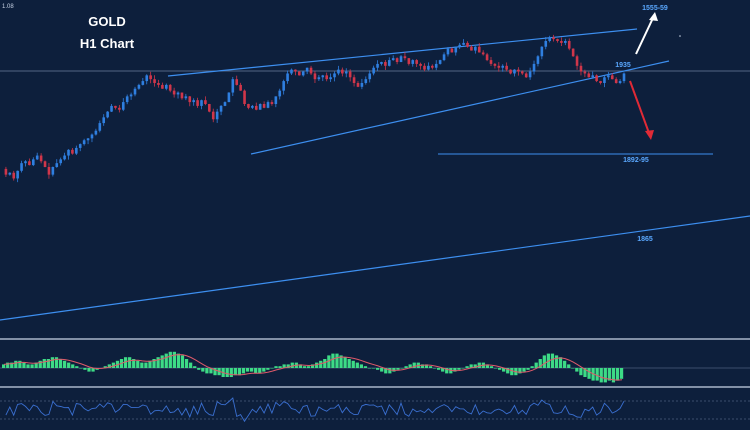  What do you see at coordinates (402, 52) in the screenshot?
I see `channel-upper-line` at bounding box center [402, 52].